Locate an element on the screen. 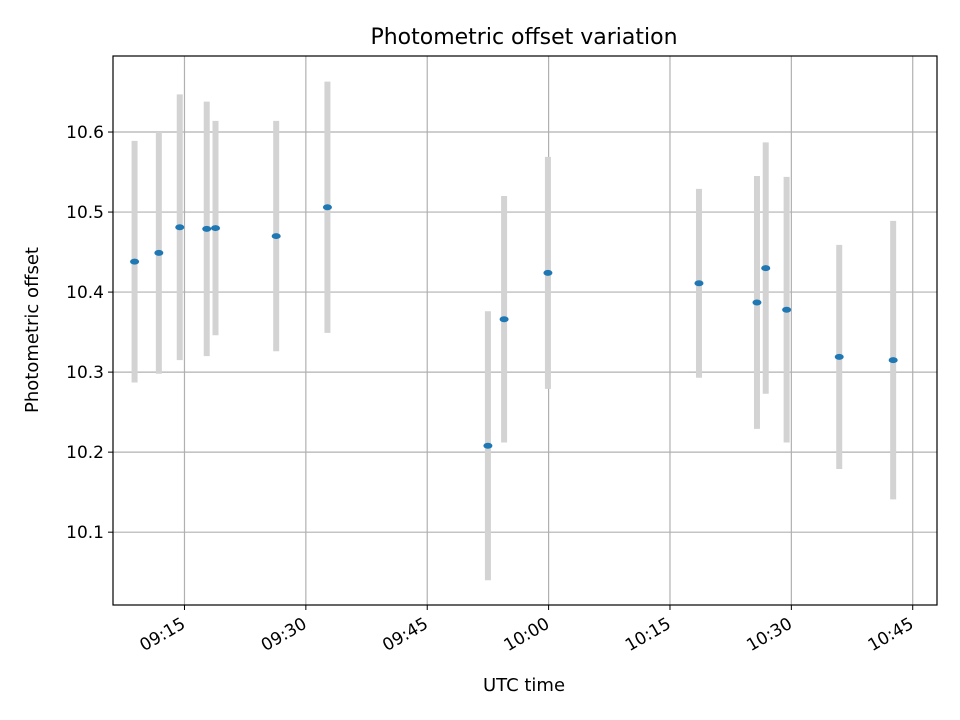  y-tick-label: 10.6 is located at coordinates (85, 133).